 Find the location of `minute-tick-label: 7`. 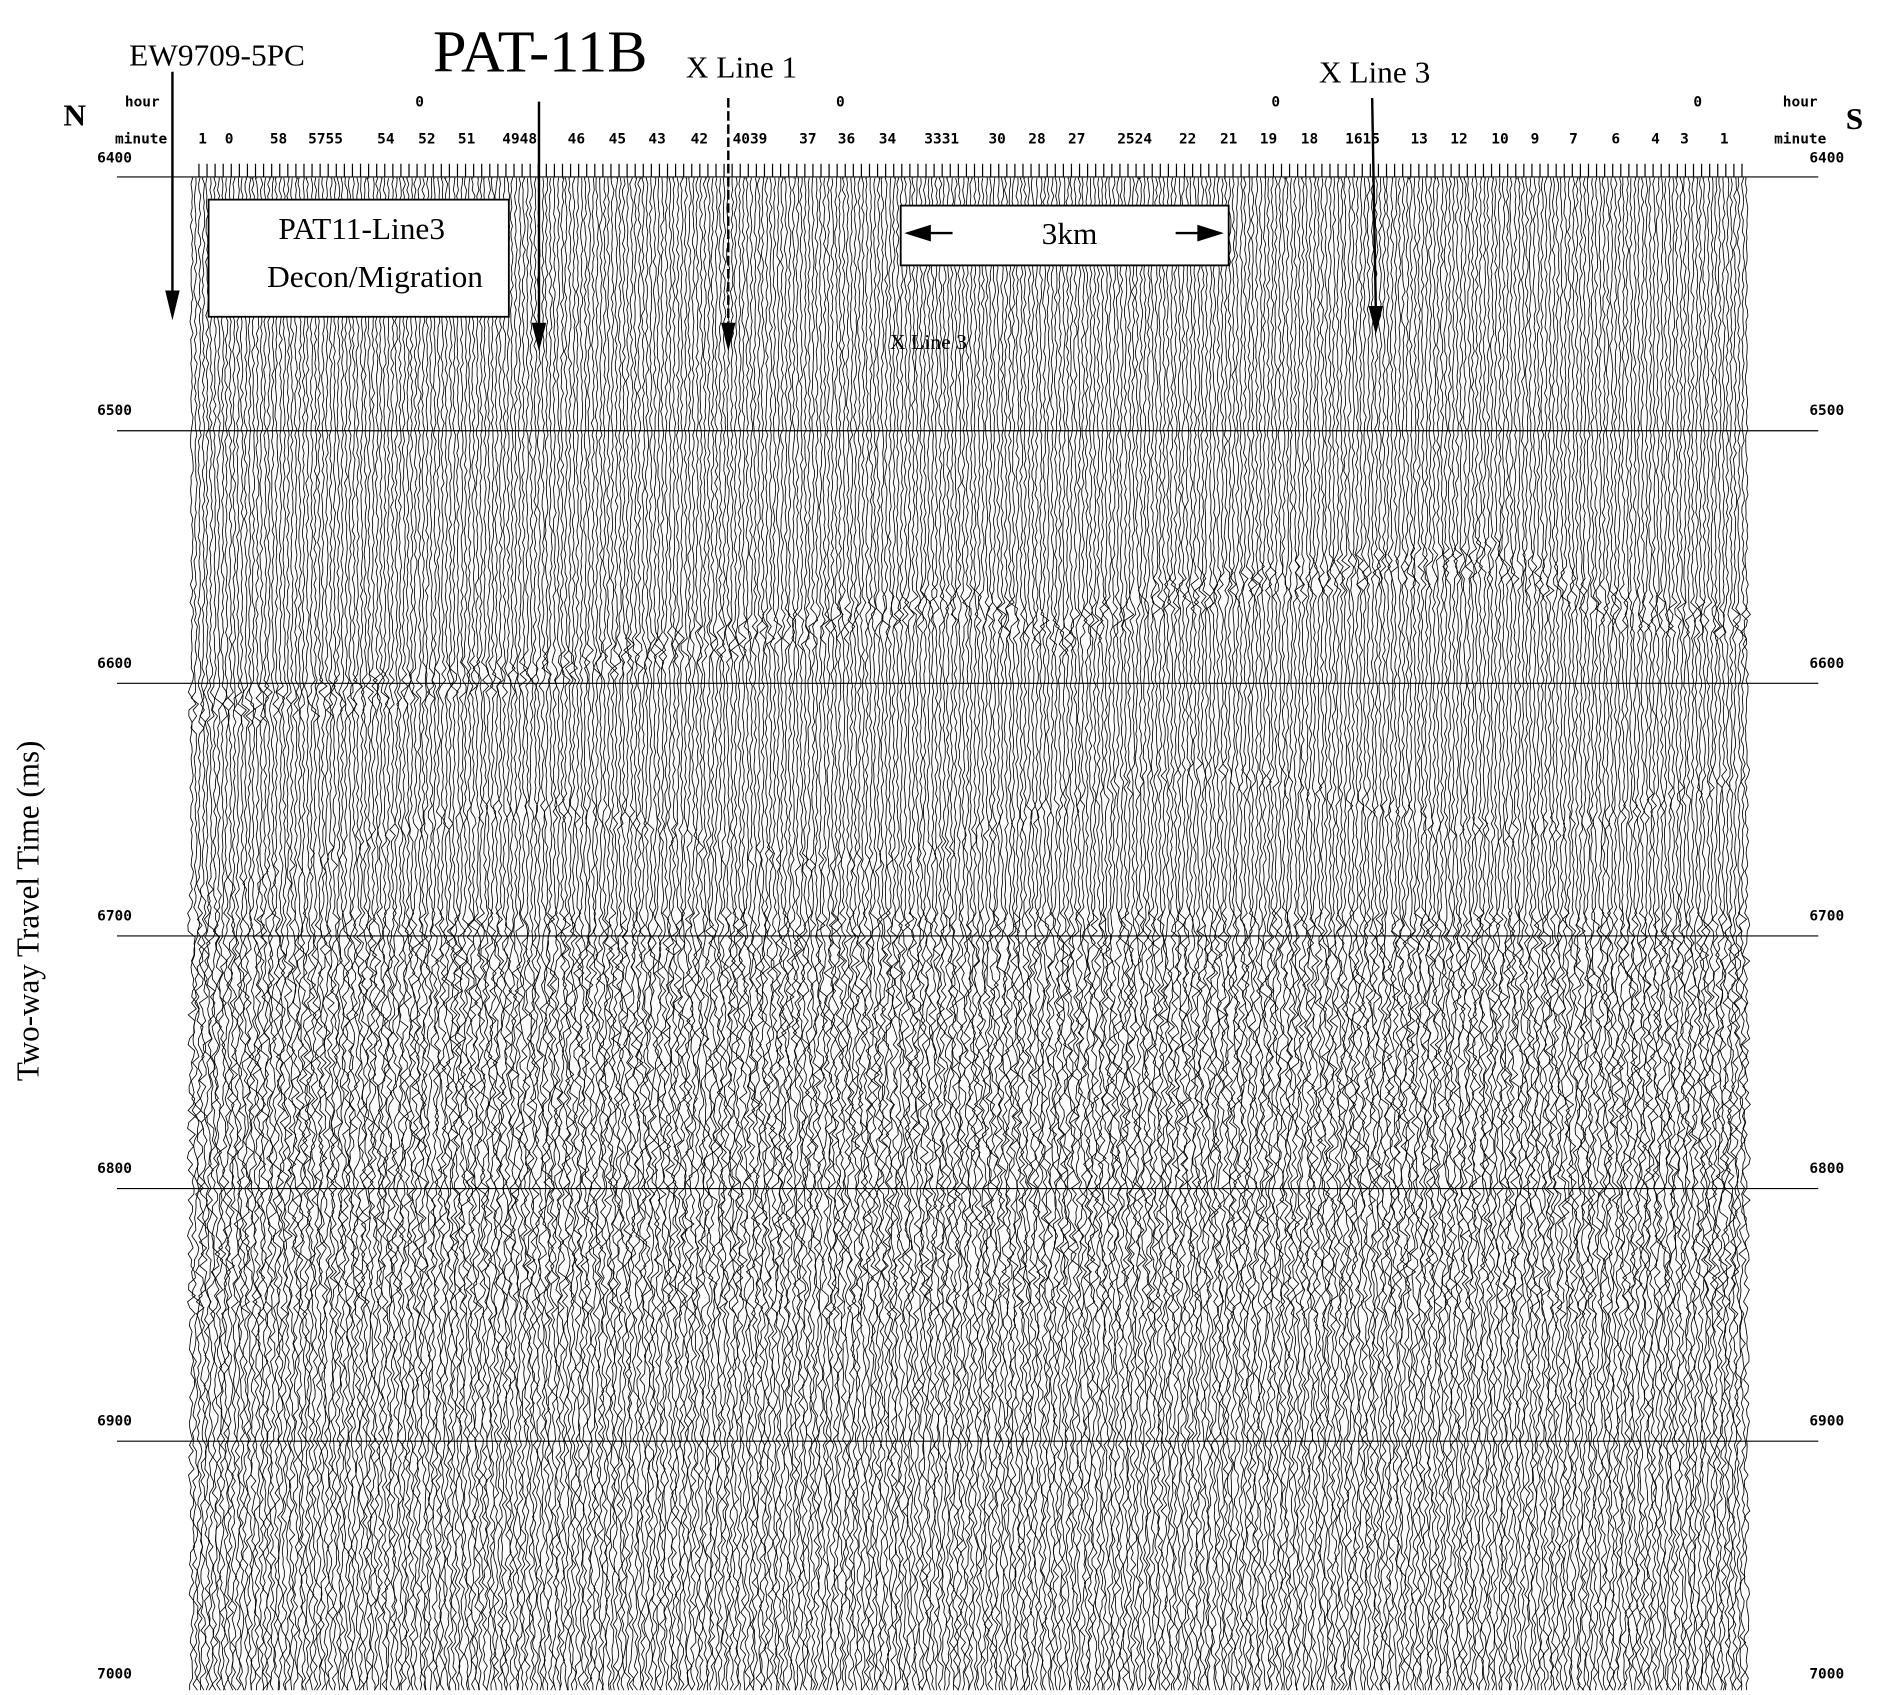

minute-tick-label: 7 is located at coordinates (1573, 139).